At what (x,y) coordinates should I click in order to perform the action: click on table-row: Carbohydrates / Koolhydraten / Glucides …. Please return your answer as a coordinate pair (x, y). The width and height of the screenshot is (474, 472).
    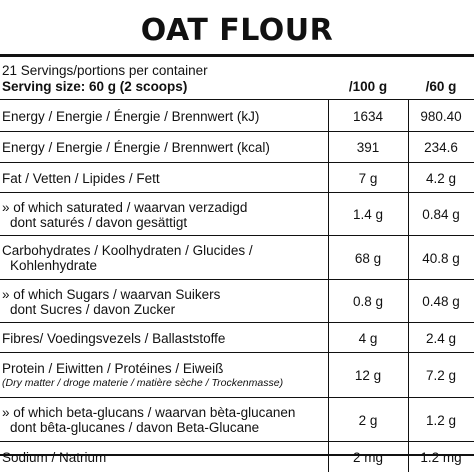
    Looking at the image, I should click on (237, 257).